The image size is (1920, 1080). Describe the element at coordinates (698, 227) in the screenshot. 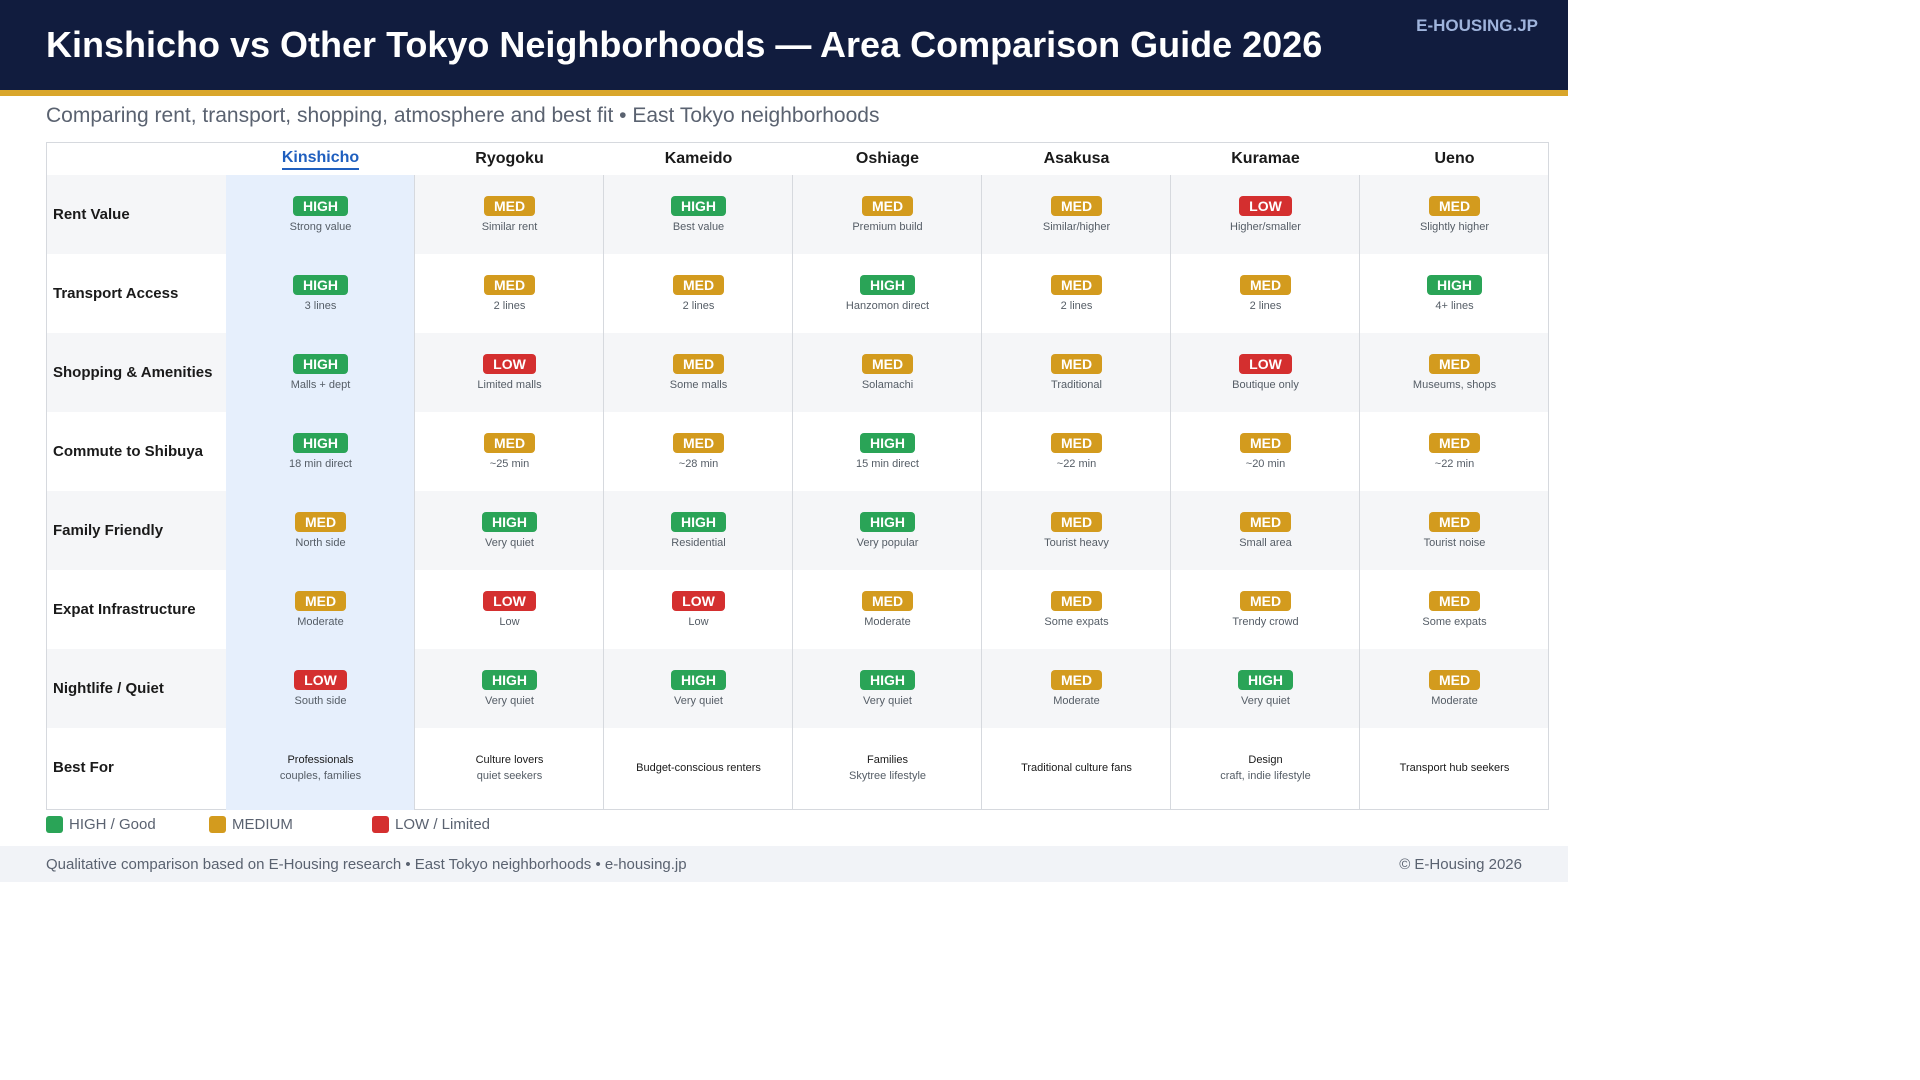

I see `rating-note: Best value` at that location.